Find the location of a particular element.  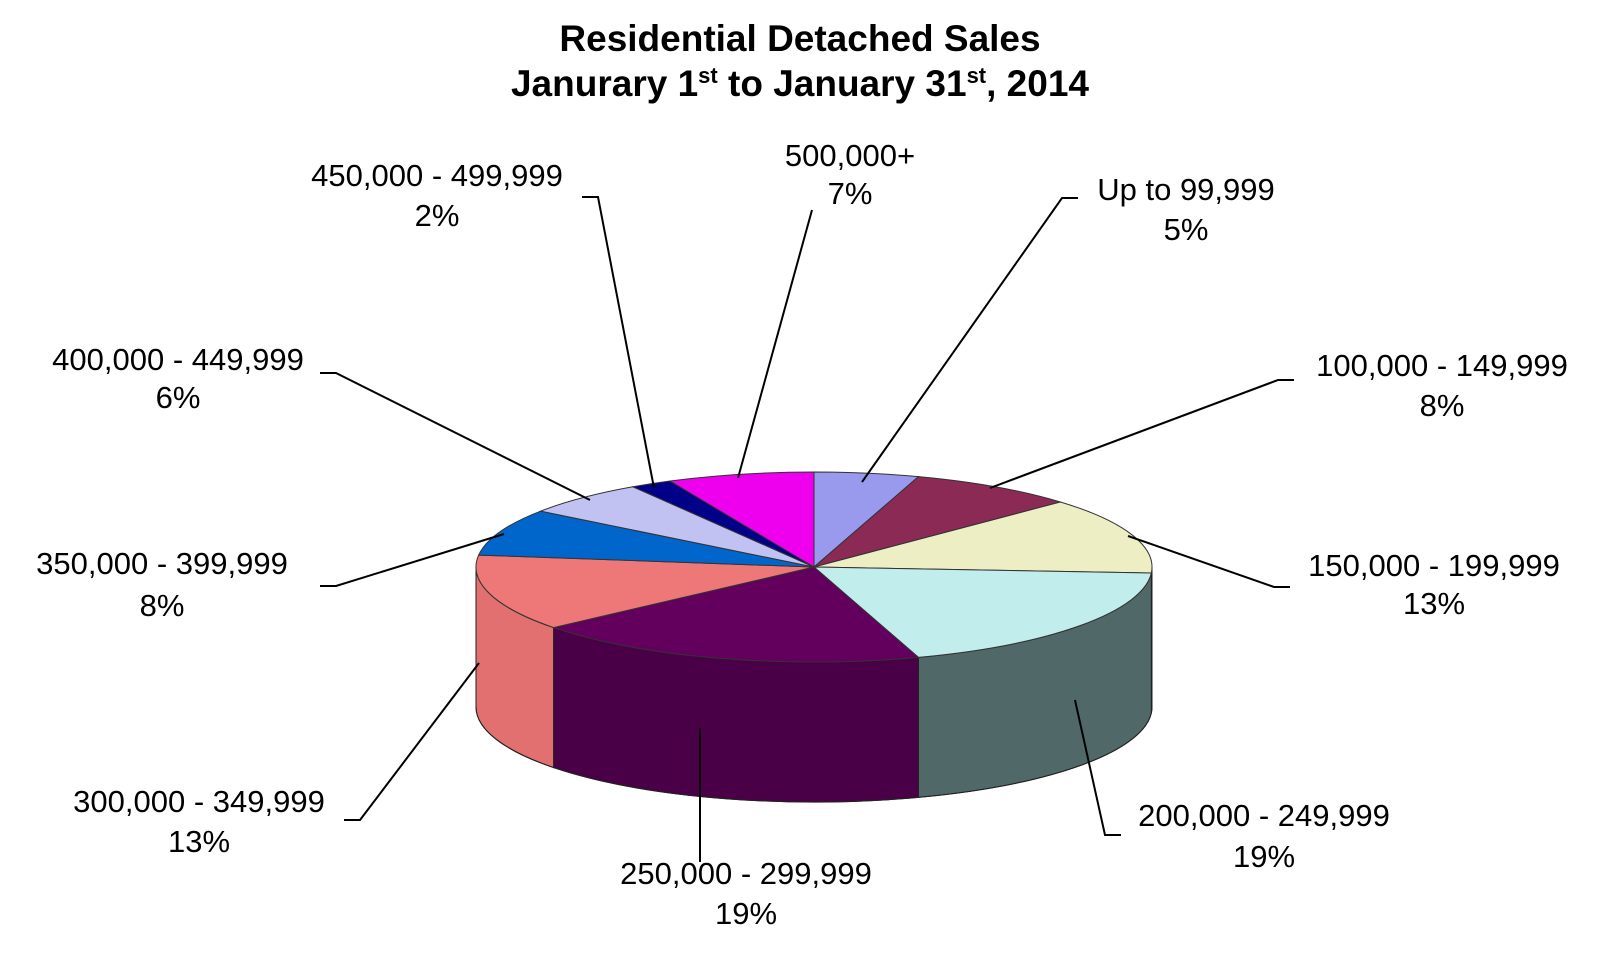

slice-percent-10: 7% is located at coordinates (850, 193).